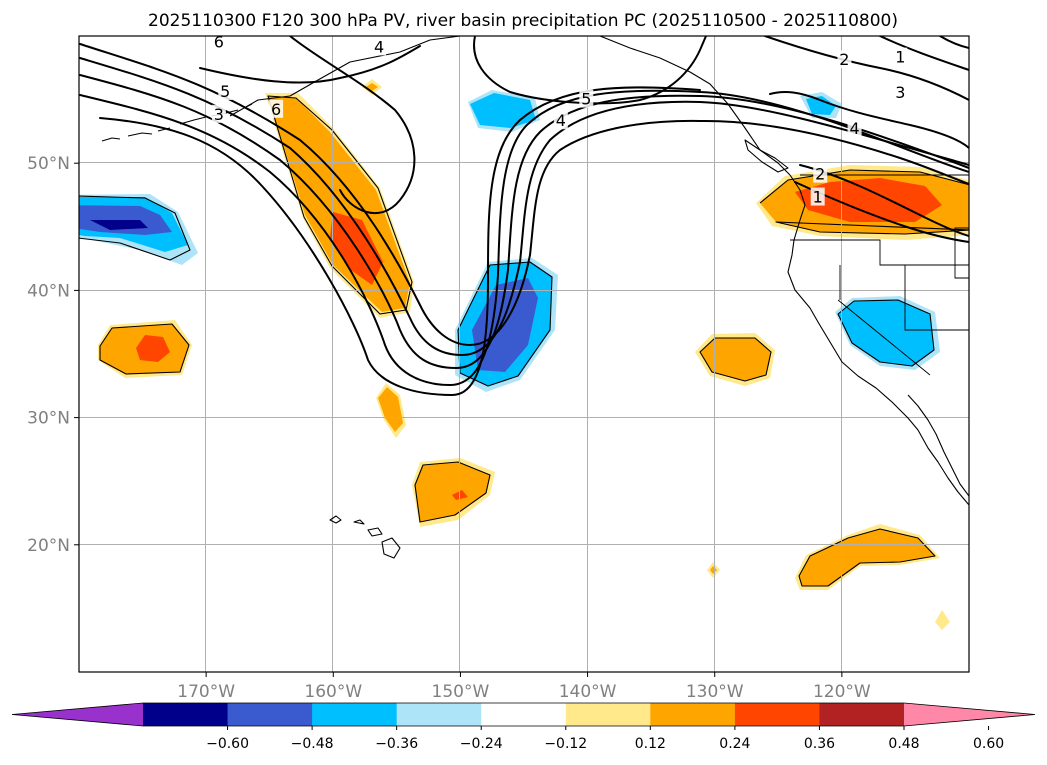  What do you see at coordinates (735, 359) in the screenshot?
I see `pc-anomaly-eastern-pacific-positive` at bounding box center [735, 359].